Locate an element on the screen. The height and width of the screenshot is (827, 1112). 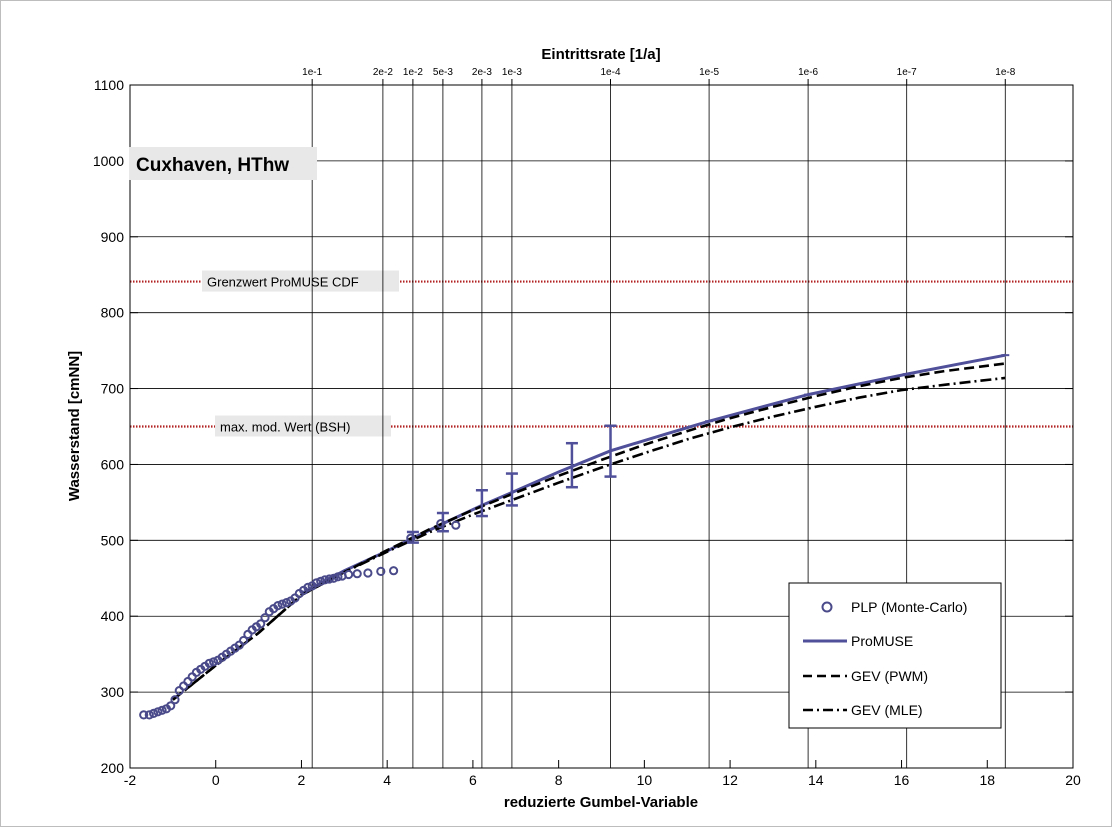
x-tick-label: 8 is located at coordinates (559, 780).